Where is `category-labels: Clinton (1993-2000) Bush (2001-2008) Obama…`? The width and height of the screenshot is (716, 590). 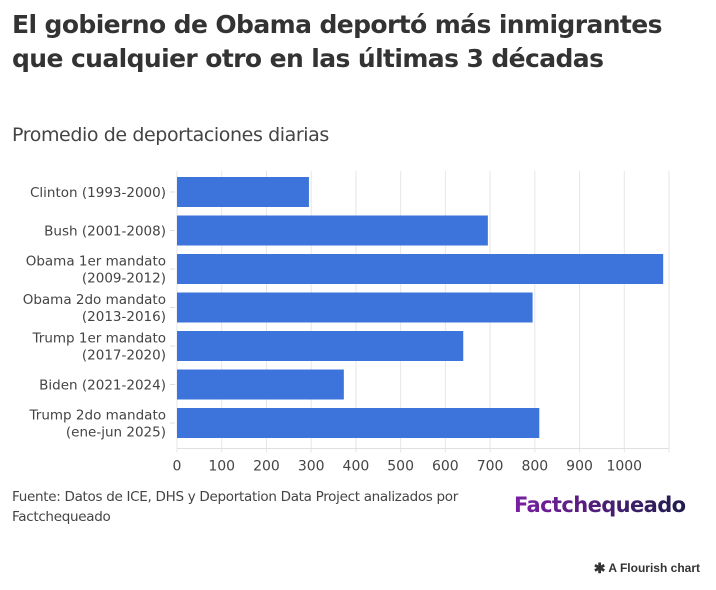
category-labels: Clinton (1993-2000) Bush (2001-2008) Obama… is located at coordinates (99, 313).